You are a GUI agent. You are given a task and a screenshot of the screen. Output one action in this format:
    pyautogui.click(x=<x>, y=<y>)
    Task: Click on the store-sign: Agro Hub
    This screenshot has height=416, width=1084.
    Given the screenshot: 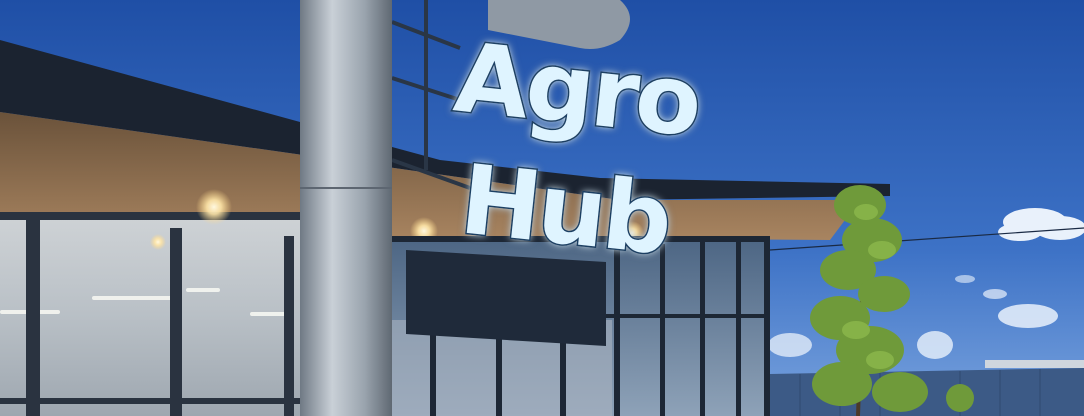 What is the action you would take?
    pyautogui.click(x=577, y=149)
    